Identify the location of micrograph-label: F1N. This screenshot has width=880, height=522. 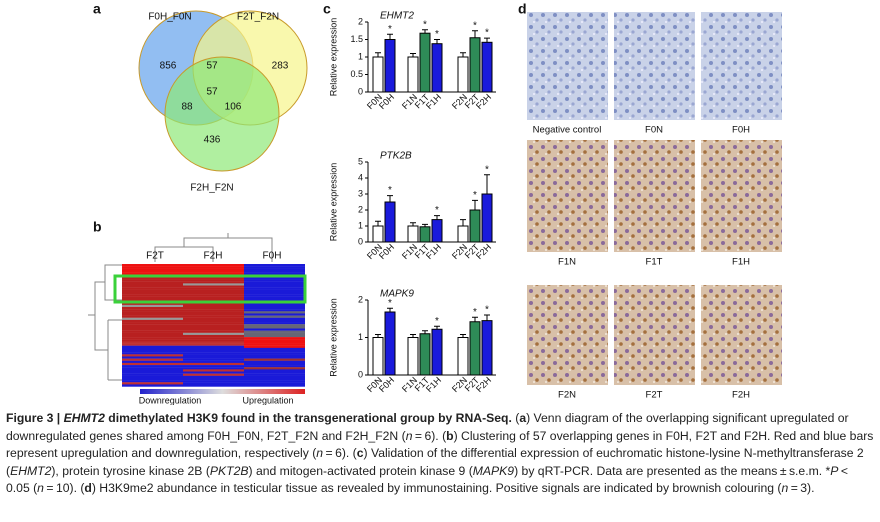
(567, 262).